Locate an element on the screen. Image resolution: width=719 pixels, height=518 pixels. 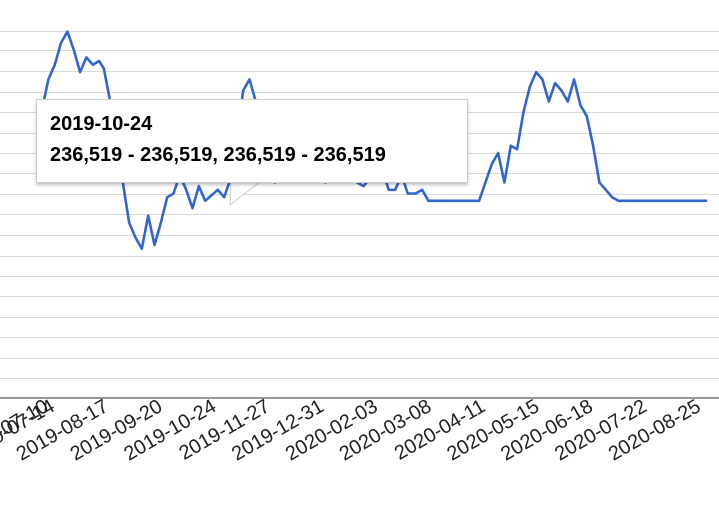
tooltip-value: 236,519 - 236,519, 236,519 - 236,519 is located at coordinates (218, 155).